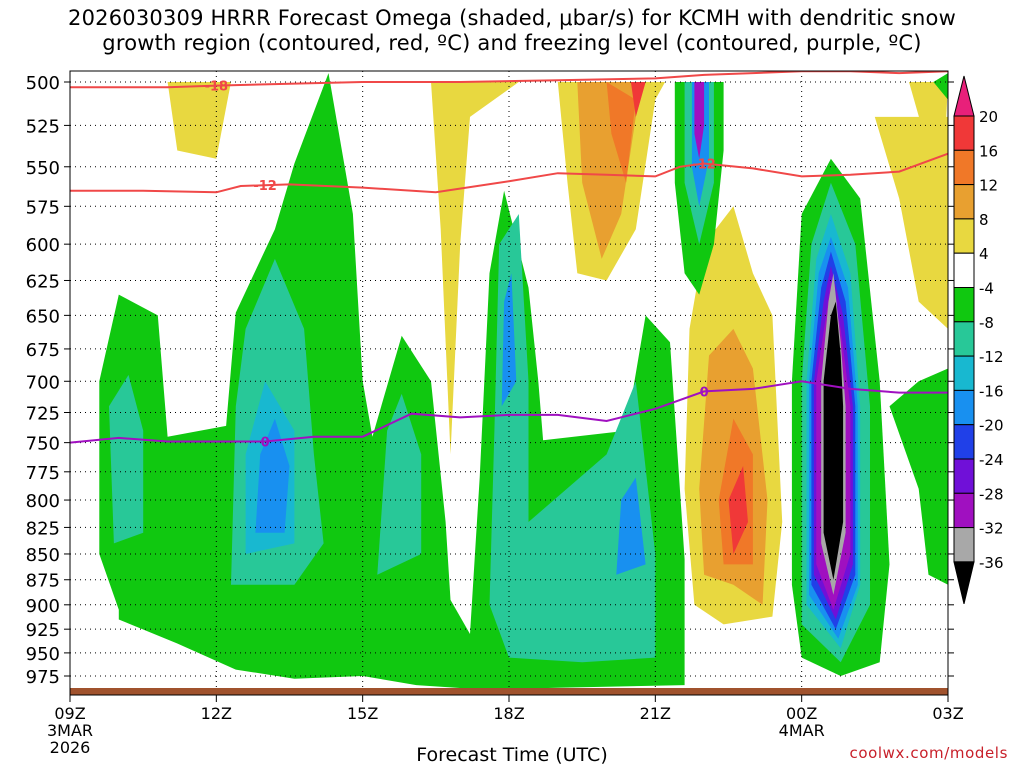  I want to click on x-tick-label: 03Z, so click(947, 713).